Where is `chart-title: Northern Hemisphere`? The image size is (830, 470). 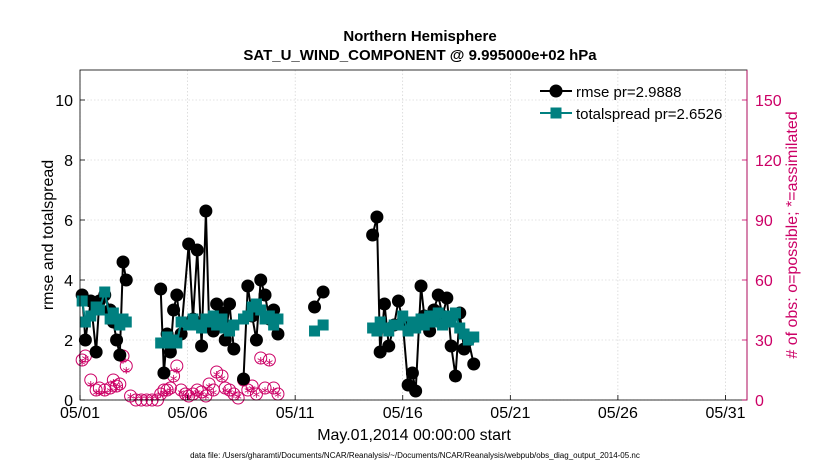 chart-title: Northern Hemisphere is located at coordinates (419, 36).